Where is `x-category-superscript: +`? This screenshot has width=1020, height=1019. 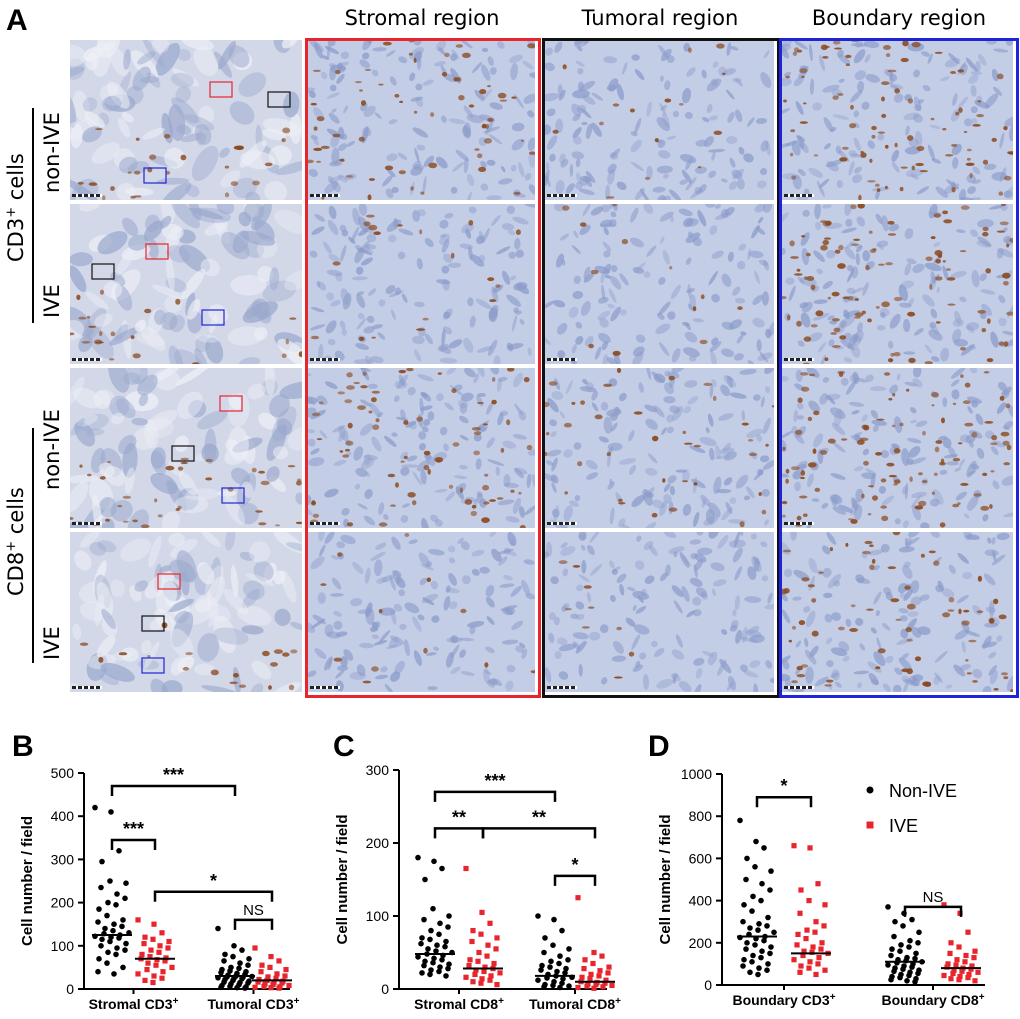
x-category-superscript: + is located at coordinates (297, 1001).